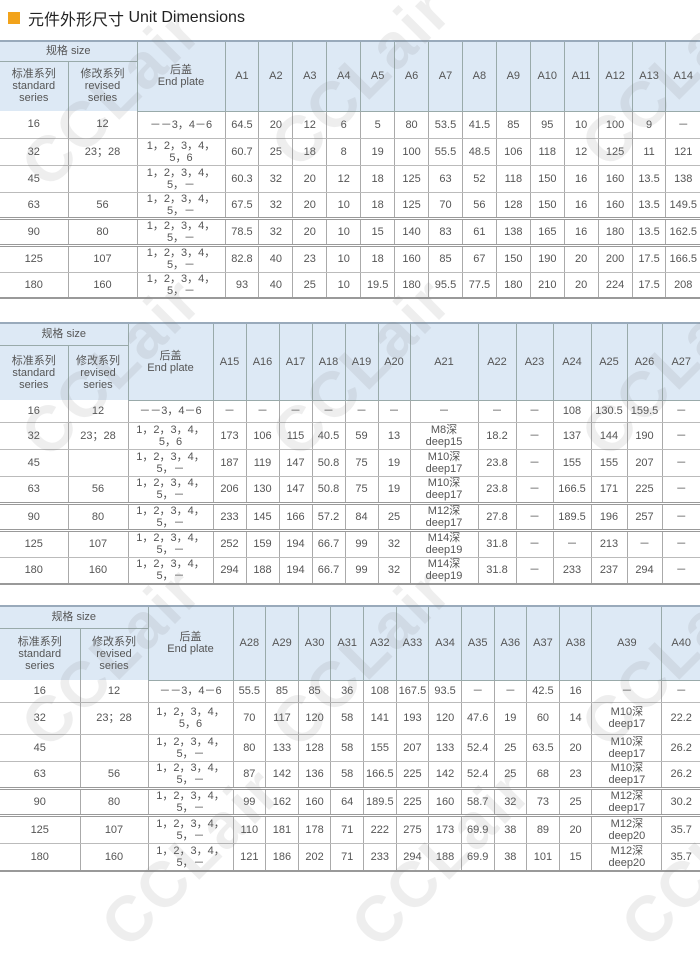  I want to click on table-cell: 85, so click(445, 259).